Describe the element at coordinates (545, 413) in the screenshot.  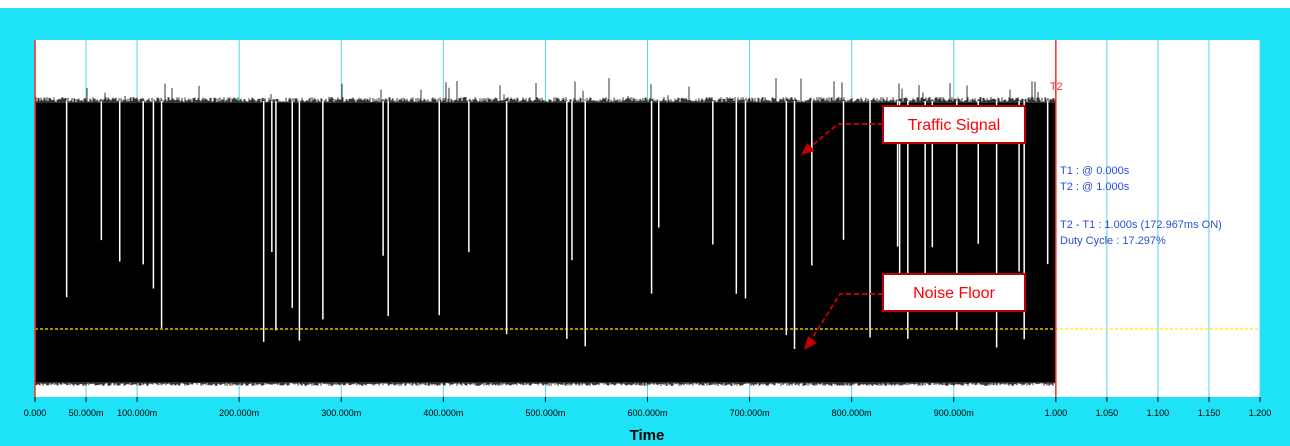
I see `x-tick-label: 500.000m` at that location.